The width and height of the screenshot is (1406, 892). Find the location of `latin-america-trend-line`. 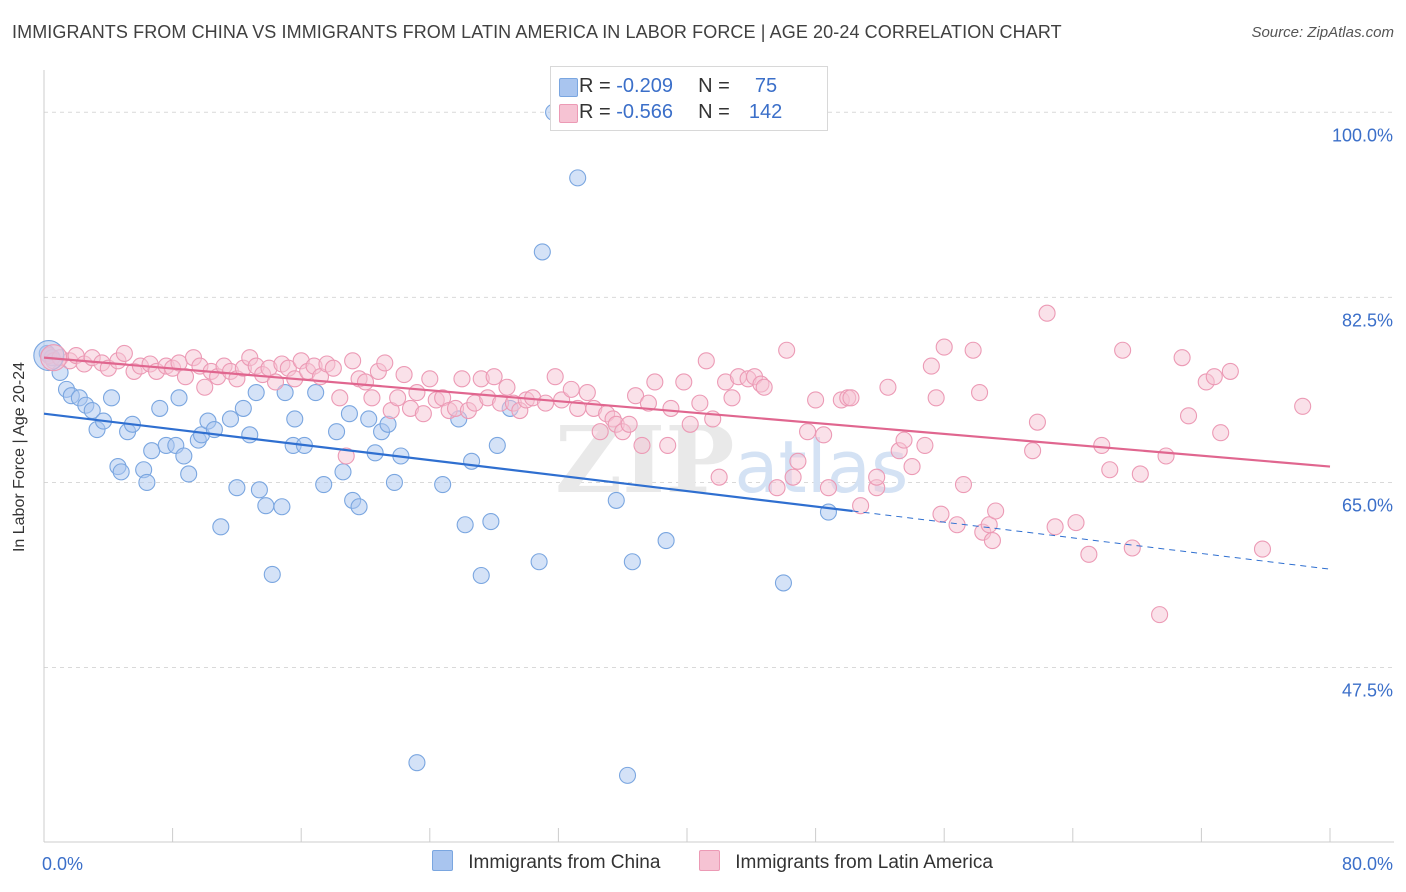

latin-america-trend-line is located at coordinates (687, 412).